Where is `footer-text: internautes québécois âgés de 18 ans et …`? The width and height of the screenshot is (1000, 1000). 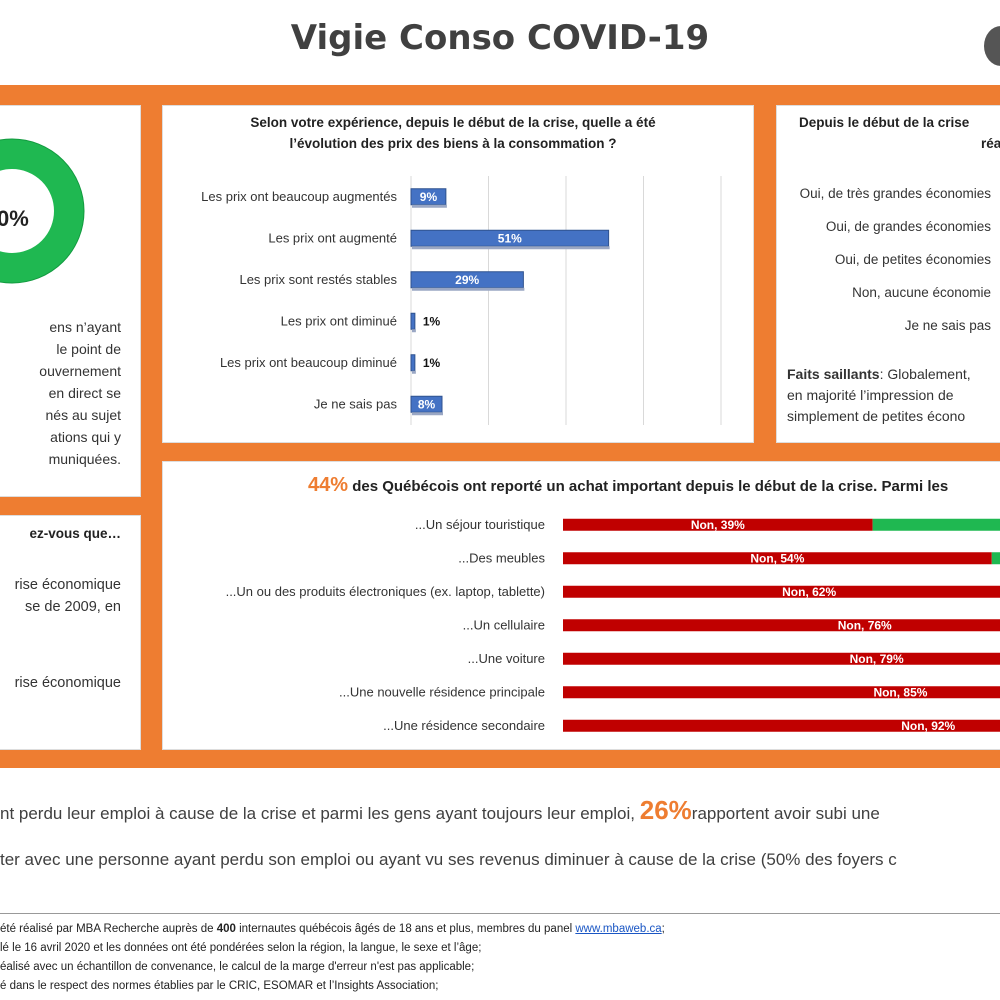 footer-text: internautes québécois âgés de 18 ans et … is located at coordinates (405, 929).